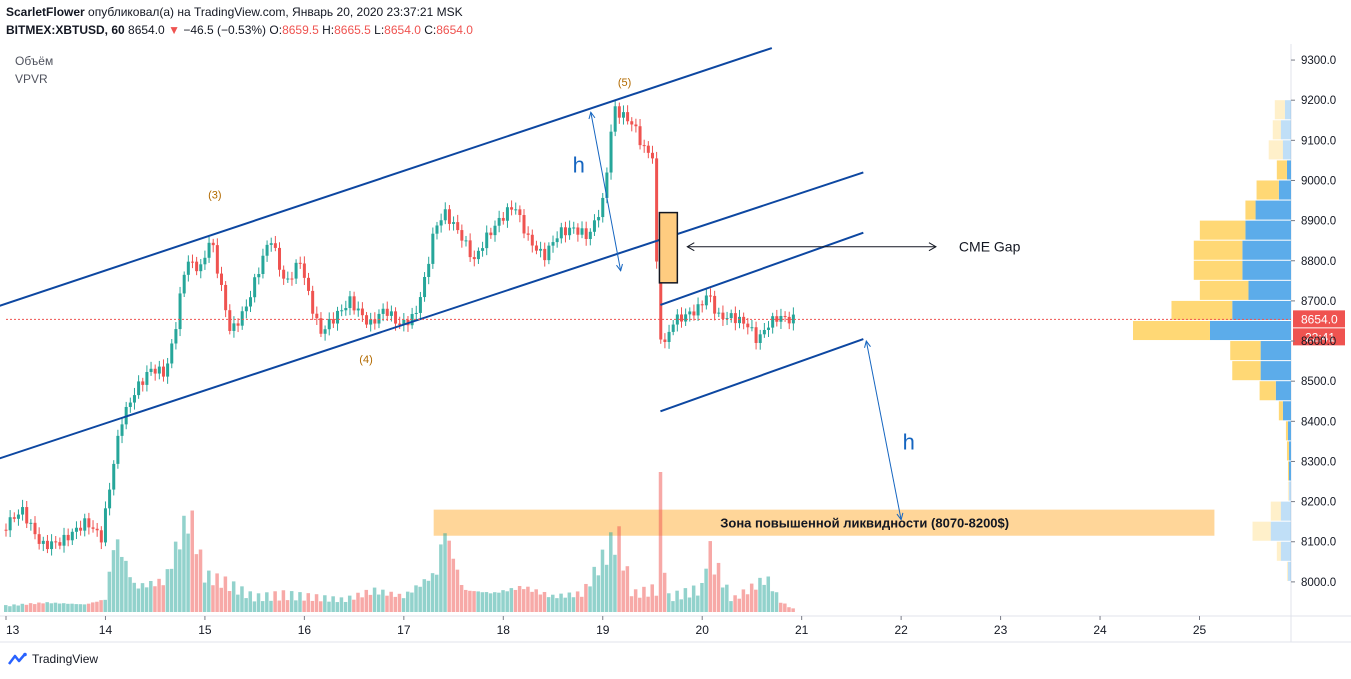 The height and width of the screenshot is (679, 1351). I want to click on symbol-name: BITMEX:XBTUSD, 60, so click(65, 30).